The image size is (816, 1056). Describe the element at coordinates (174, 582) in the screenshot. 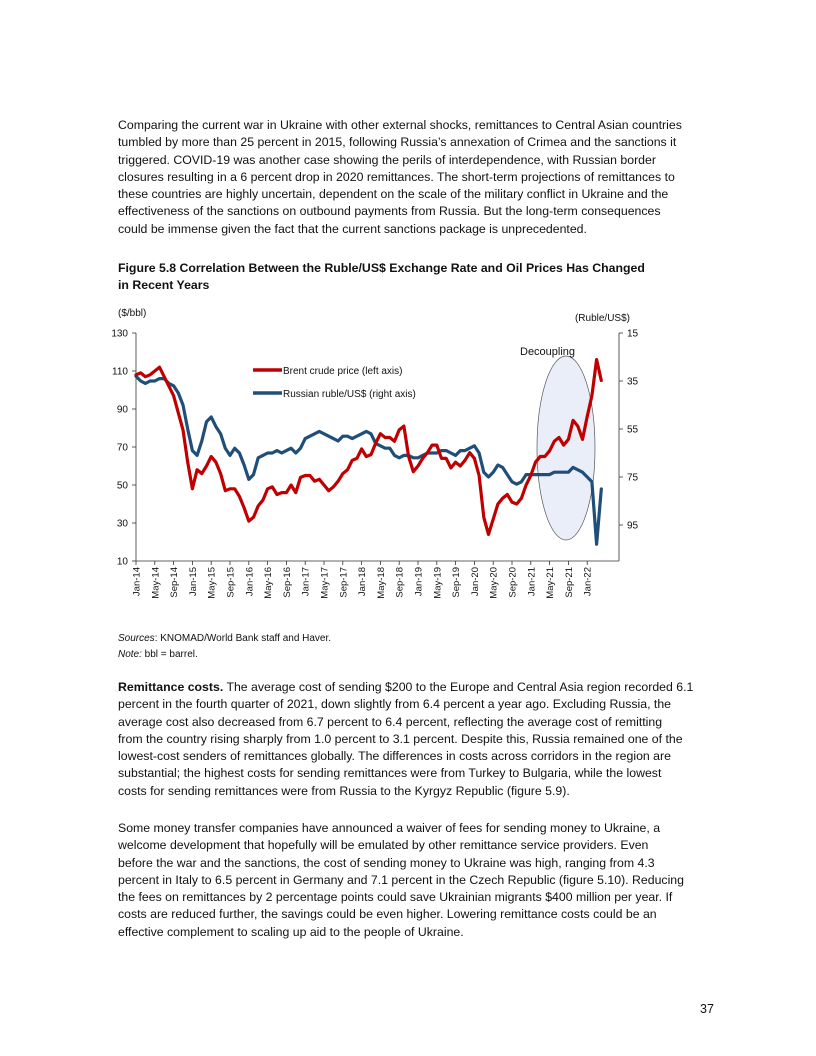

I see `x-tick-label: Sep-14` at that location.